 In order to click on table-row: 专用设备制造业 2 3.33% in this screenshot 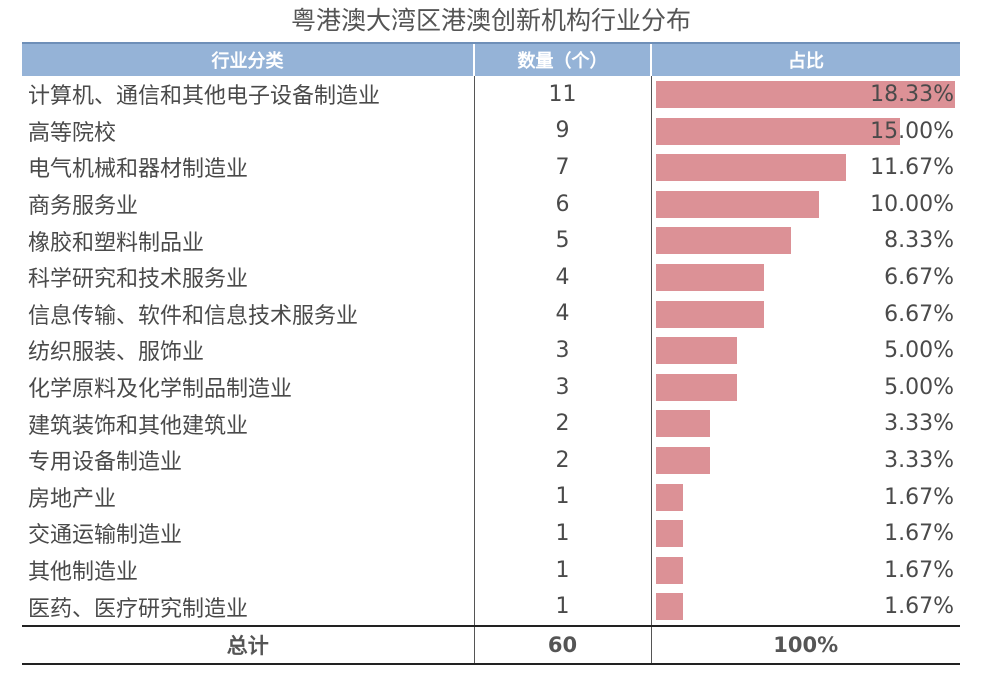, I will do `click(491, 460)`.